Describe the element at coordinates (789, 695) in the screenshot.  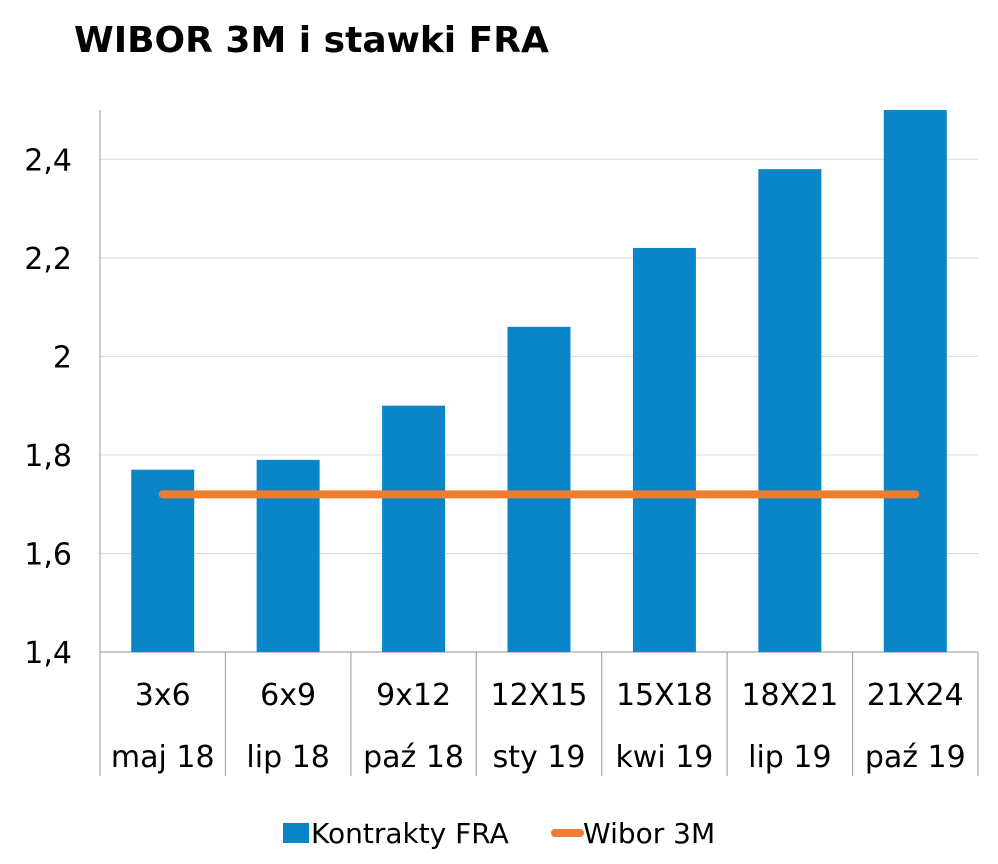
I see `x-tick-label: 18X21` at that location.